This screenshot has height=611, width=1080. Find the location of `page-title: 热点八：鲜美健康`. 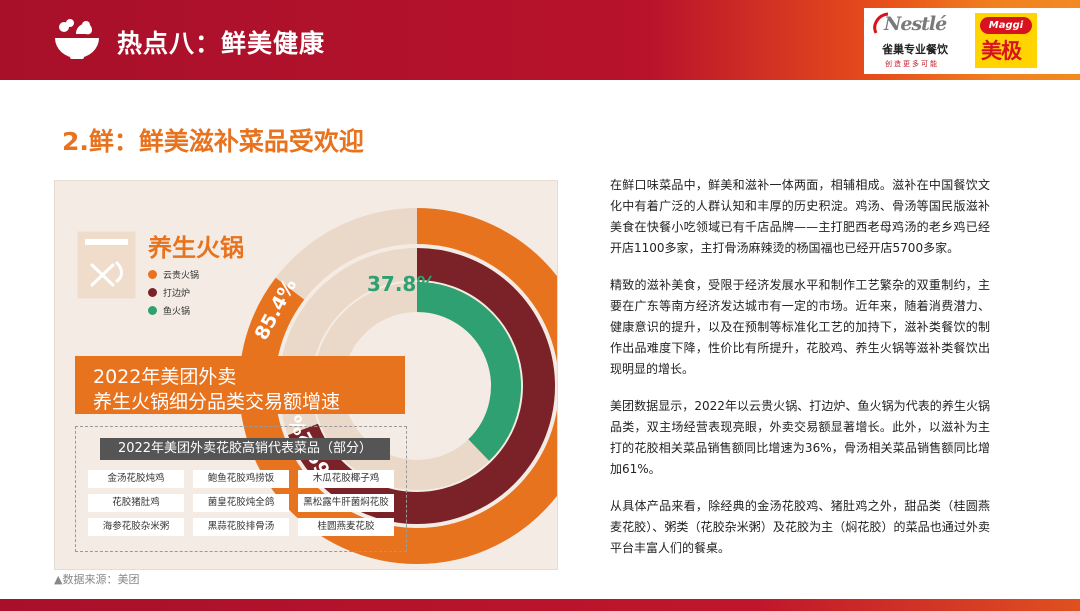

page-title: 热点八：鲜美健康 is located at coordinates (221, 43).